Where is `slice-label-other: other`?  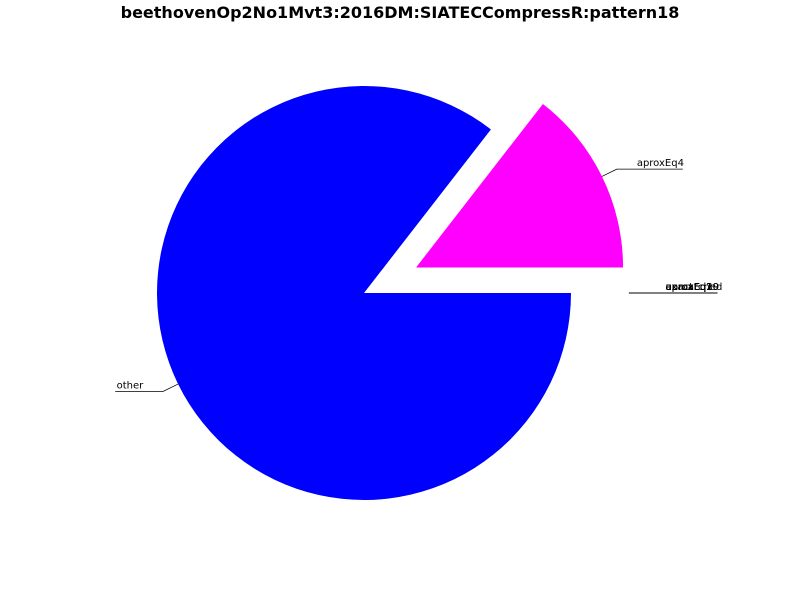 slice-label-other: other is located at coordinates (131, 385).